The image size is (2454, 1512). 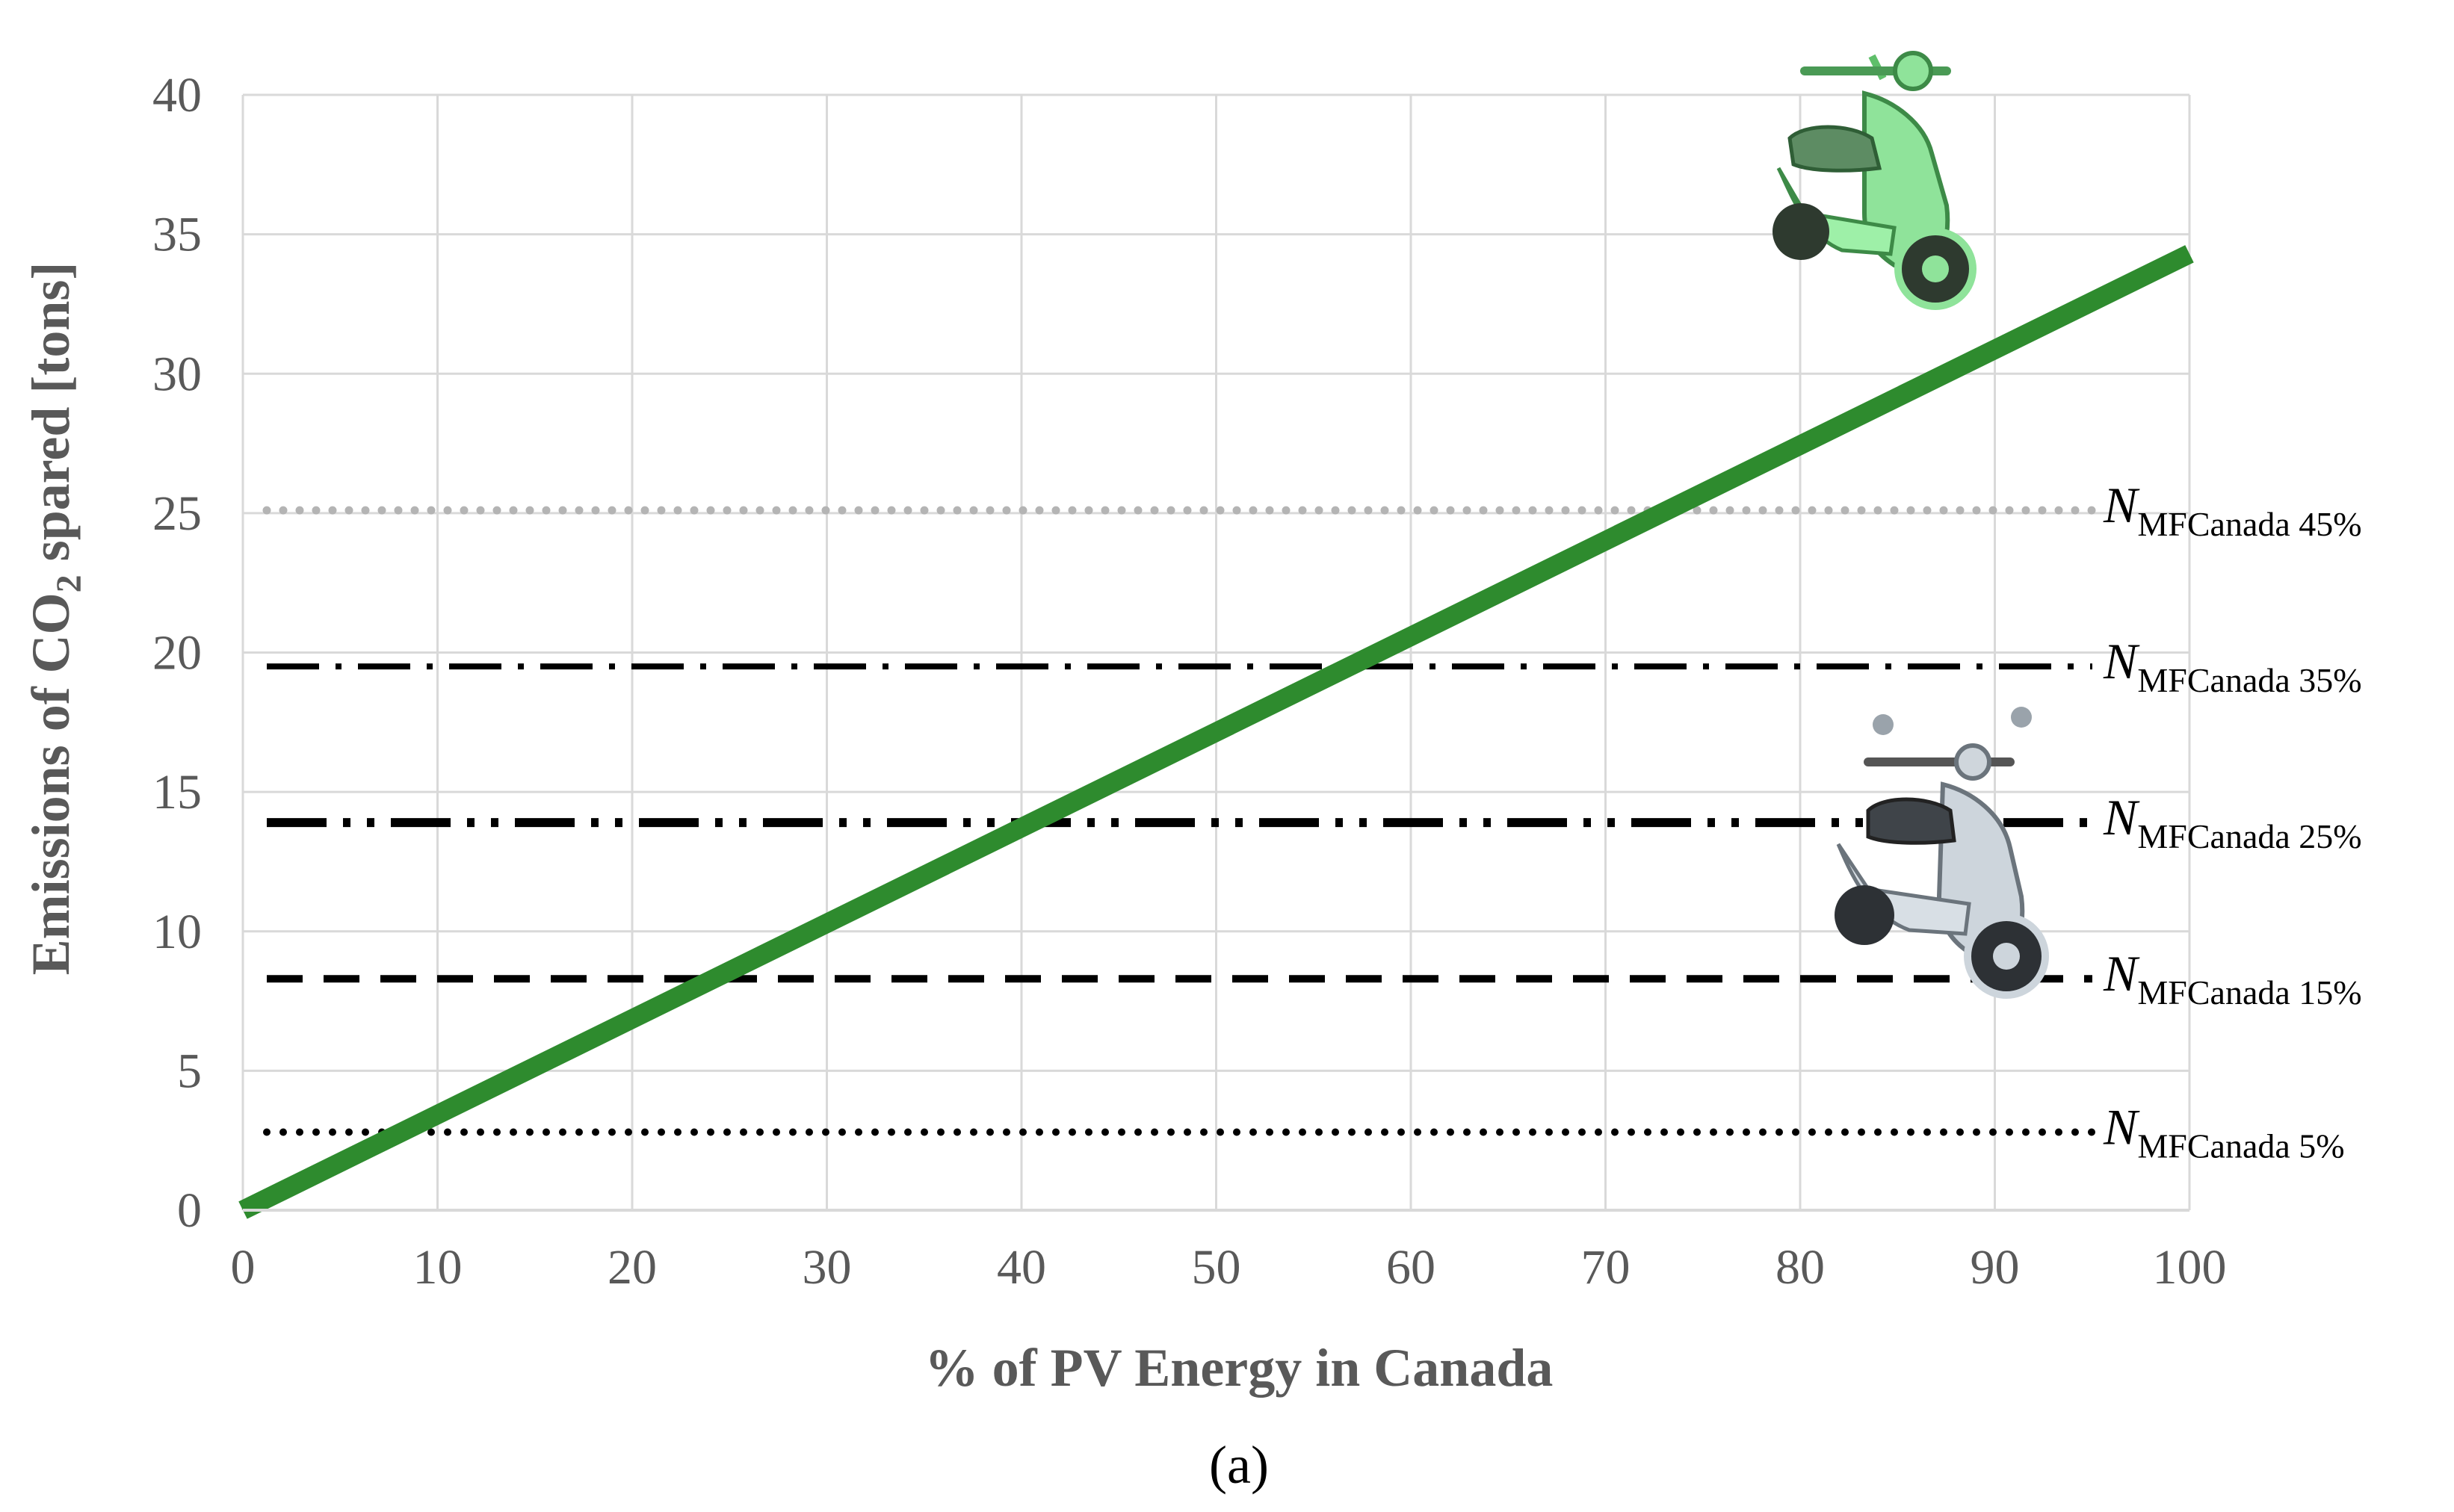 I want to click on x-tick-label: 40, so click(x=1022, y=1267).